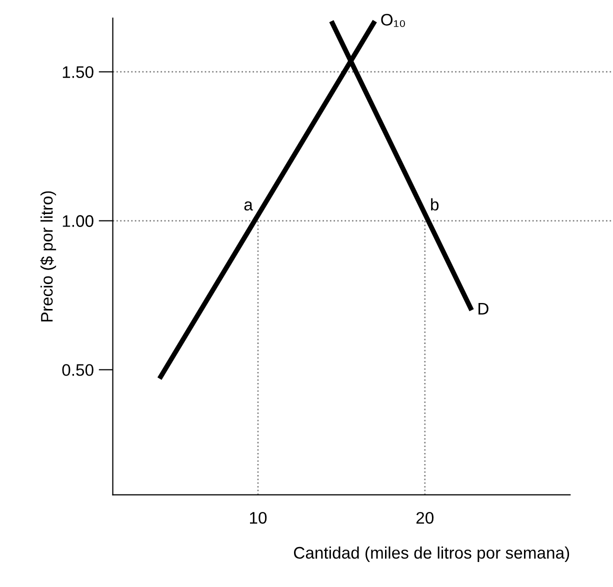 The height and width of the screenshot is (587, 613). Describe the element at coordinates (425, 518) in the screenshot. I see `x-tick-label: 20` at that location.